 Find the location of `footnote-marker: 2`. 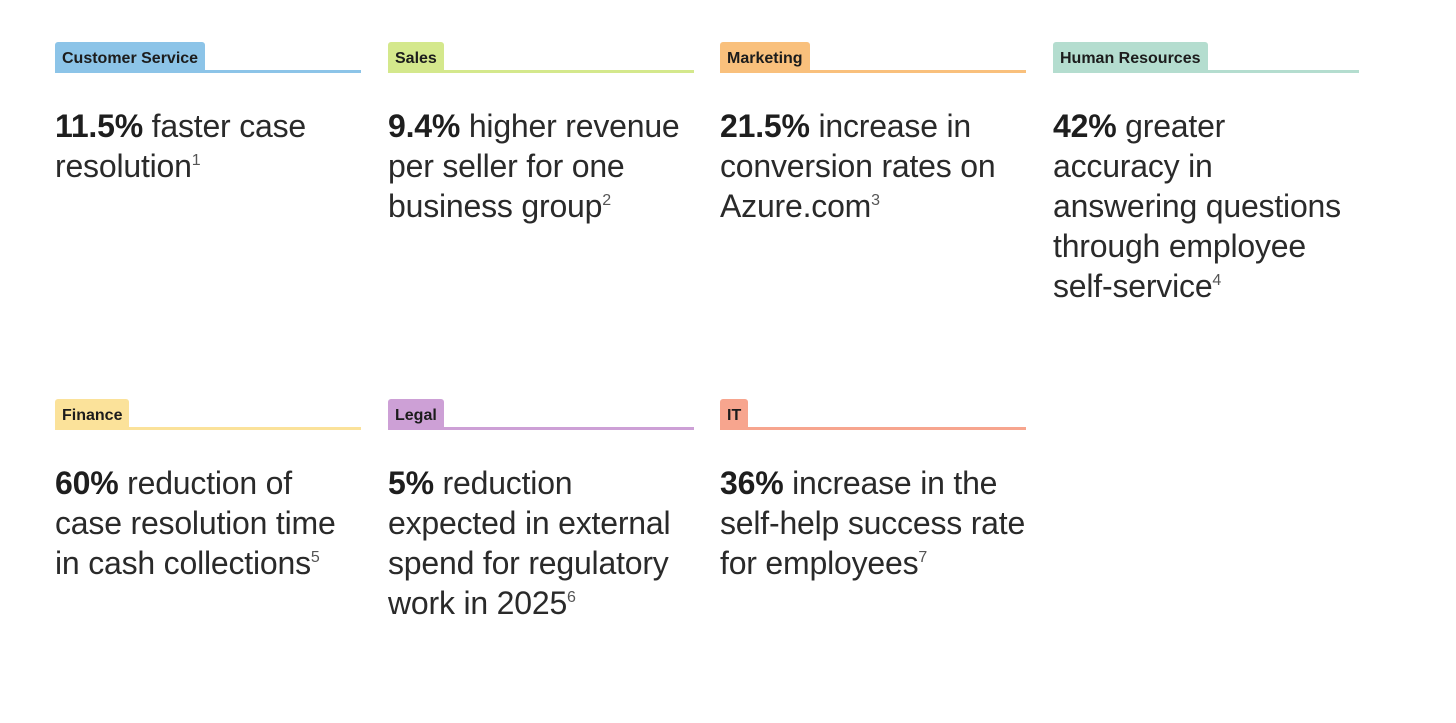

footnote-marker: 2 is located at coordinates (606, 200).